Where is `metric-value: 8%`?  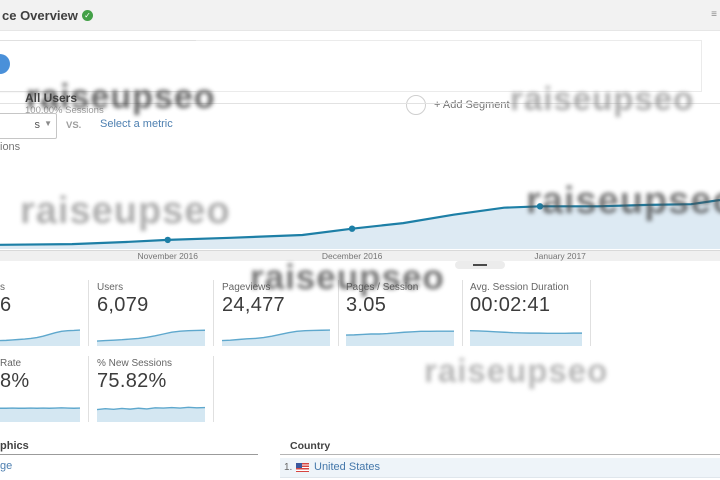 metric-value: 8% is located at coordinates (15, 381).